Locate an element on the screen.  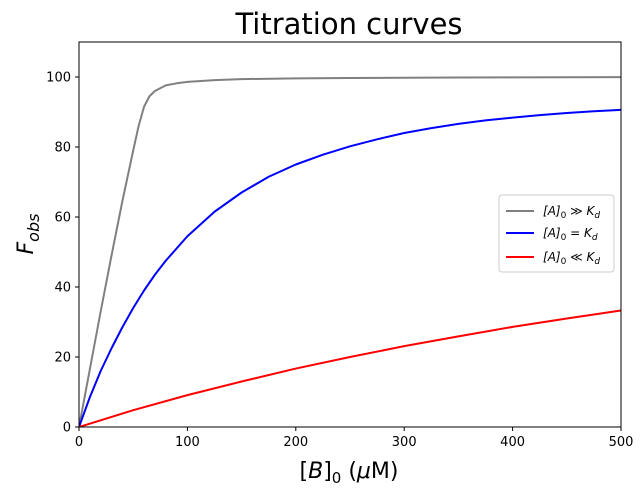
chart-title: Titration curves is located at coordinates (348, 24).